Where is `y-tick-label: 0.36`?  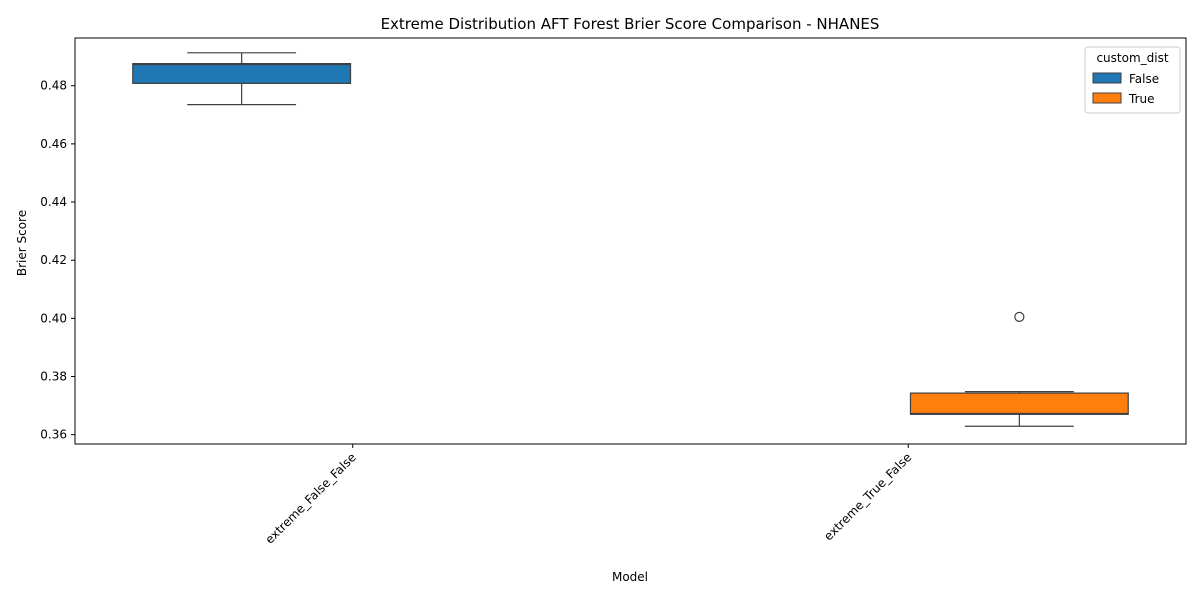 y-tick-label: 0.36 is located at coordinates (53, 435).